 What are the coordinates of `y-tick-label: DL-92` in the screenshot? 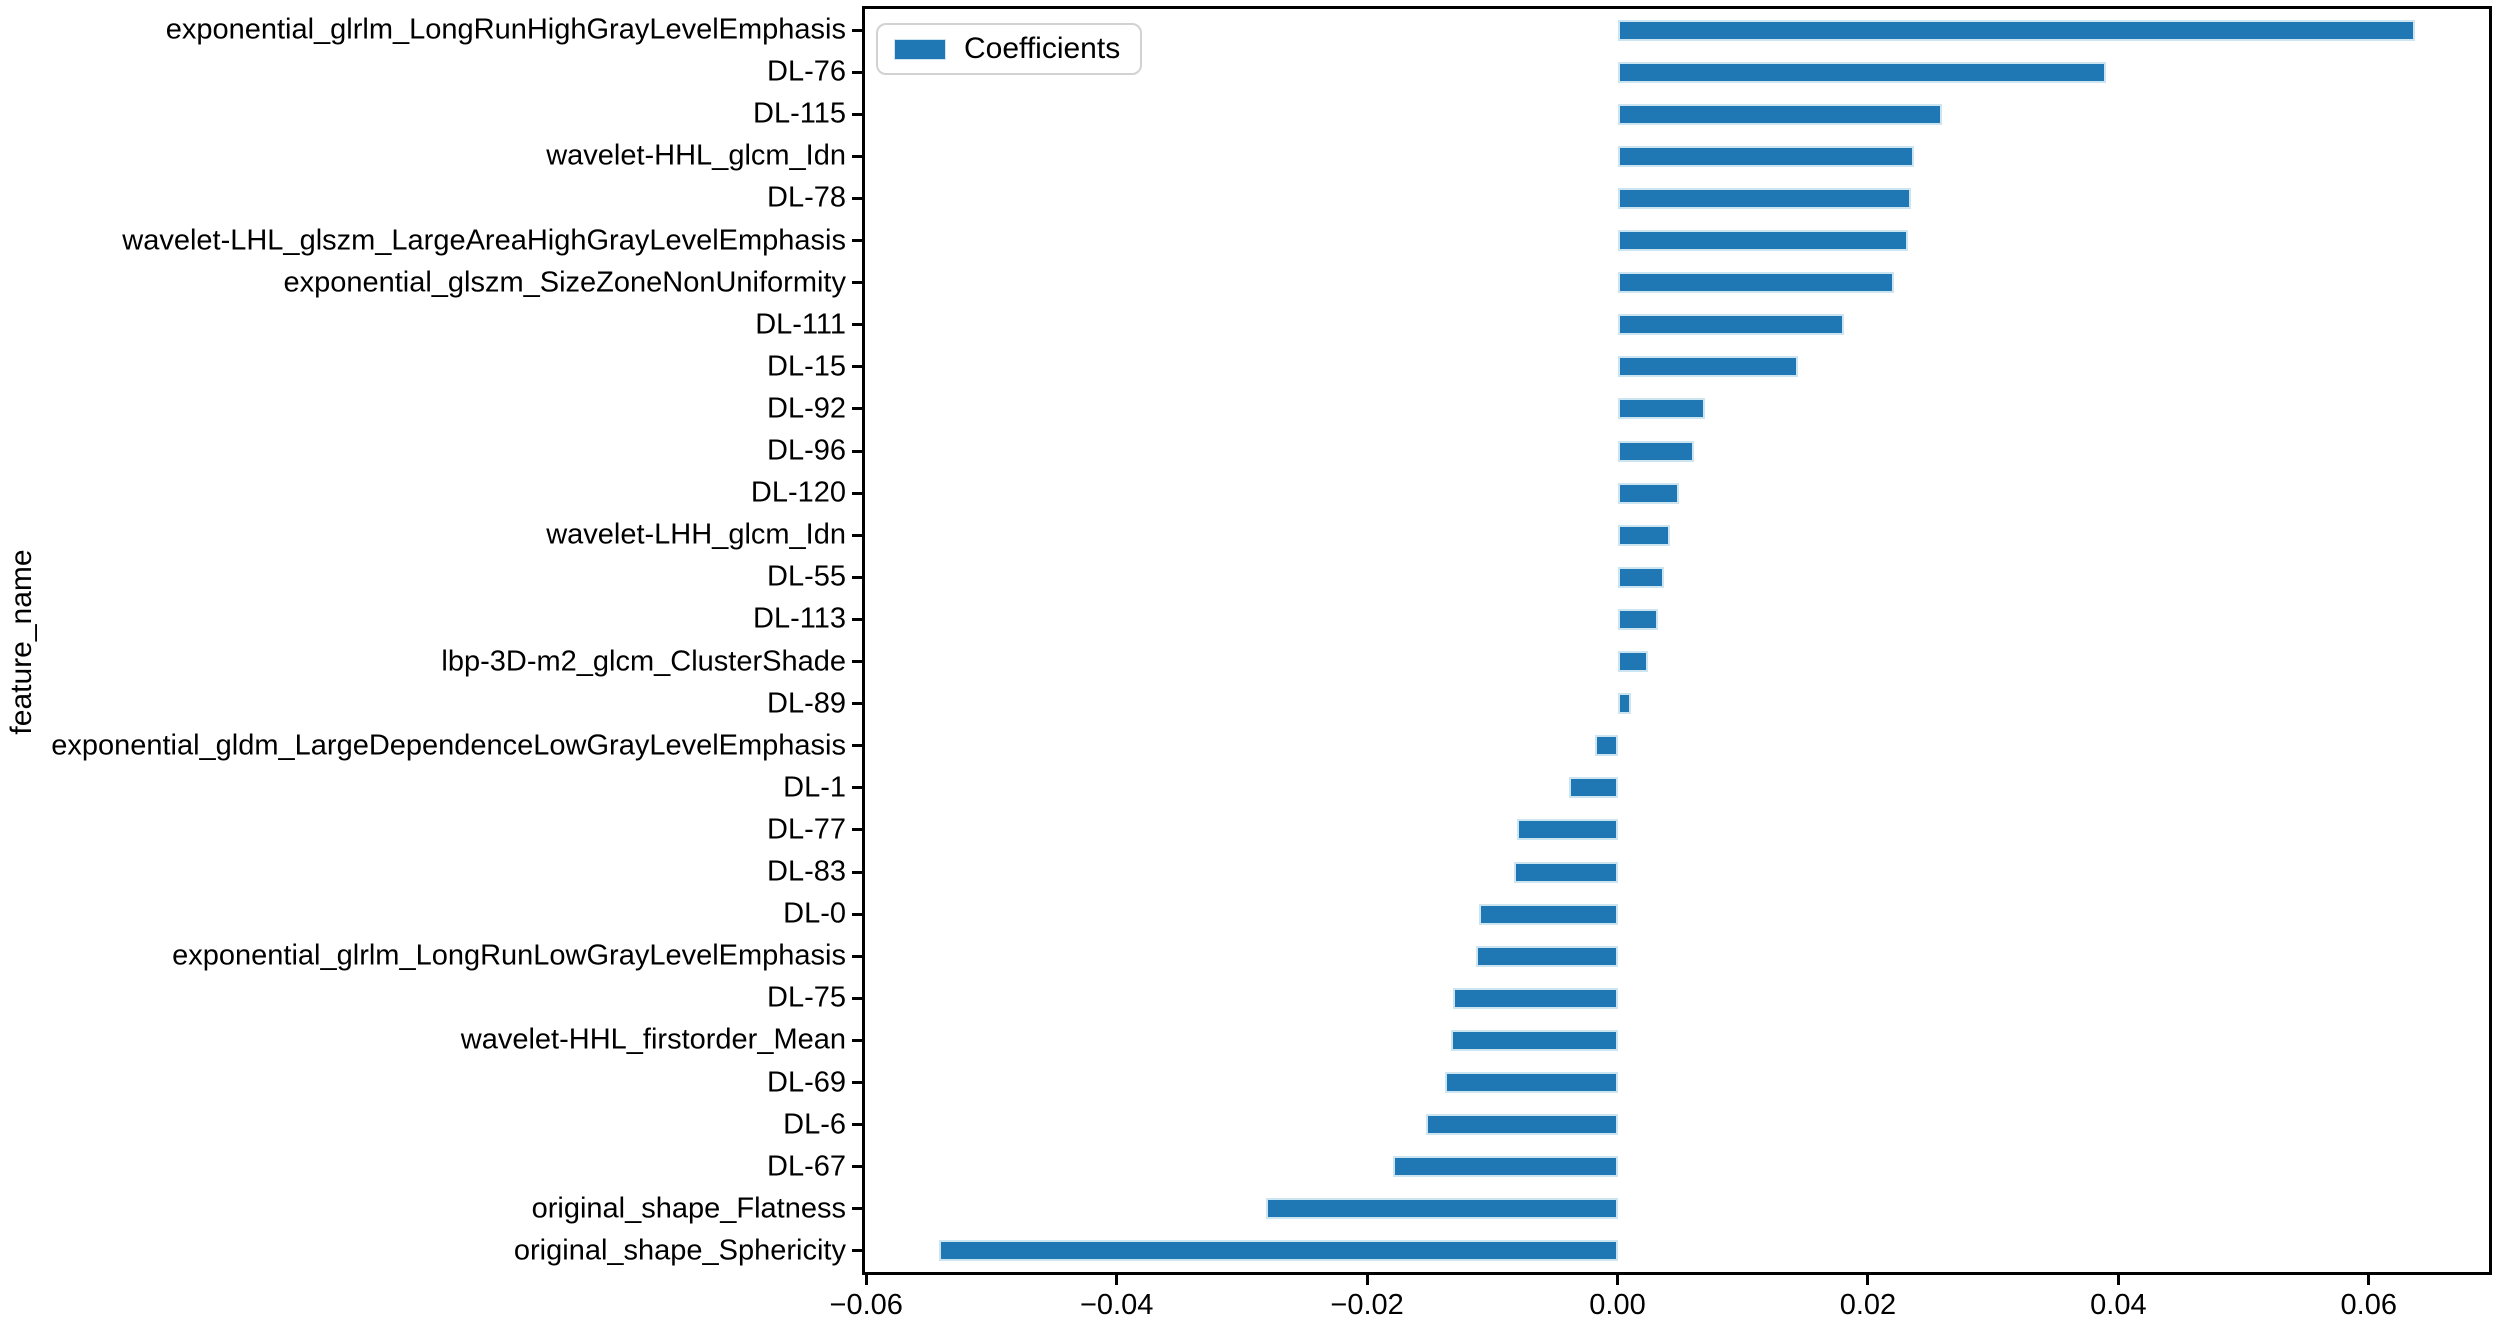 It's located at (806, 408).